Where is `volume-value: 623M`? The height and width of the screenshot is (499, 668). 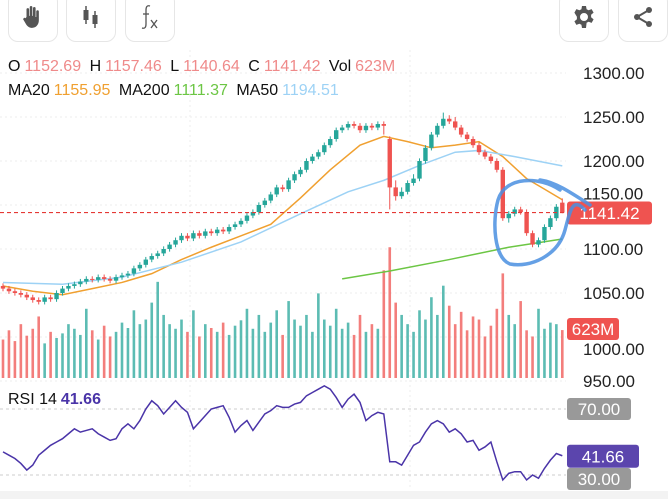 volume-value: 623M is located at coordinates (375, 66).